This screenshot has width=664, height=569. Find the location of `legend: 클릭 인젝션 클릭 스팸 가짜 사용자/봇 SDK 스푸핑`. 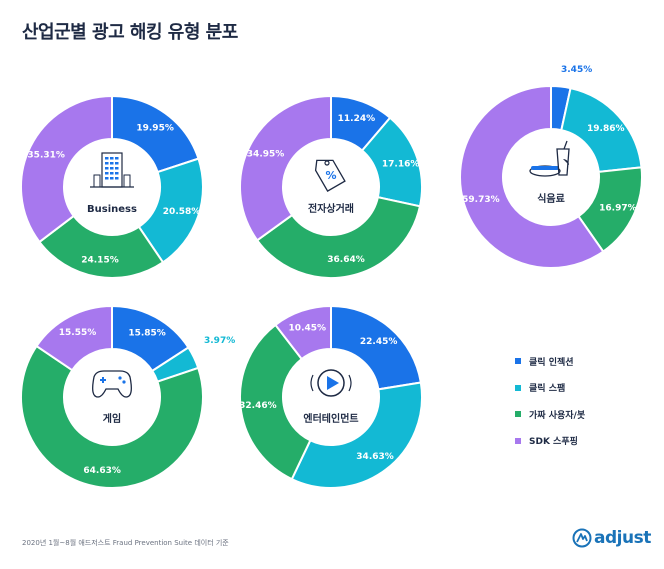

legend: 클릭 인젝션 클릭 스팸 가짜 사용자/봇 SDK 스푸핑 is located at coordinates (550, 408).